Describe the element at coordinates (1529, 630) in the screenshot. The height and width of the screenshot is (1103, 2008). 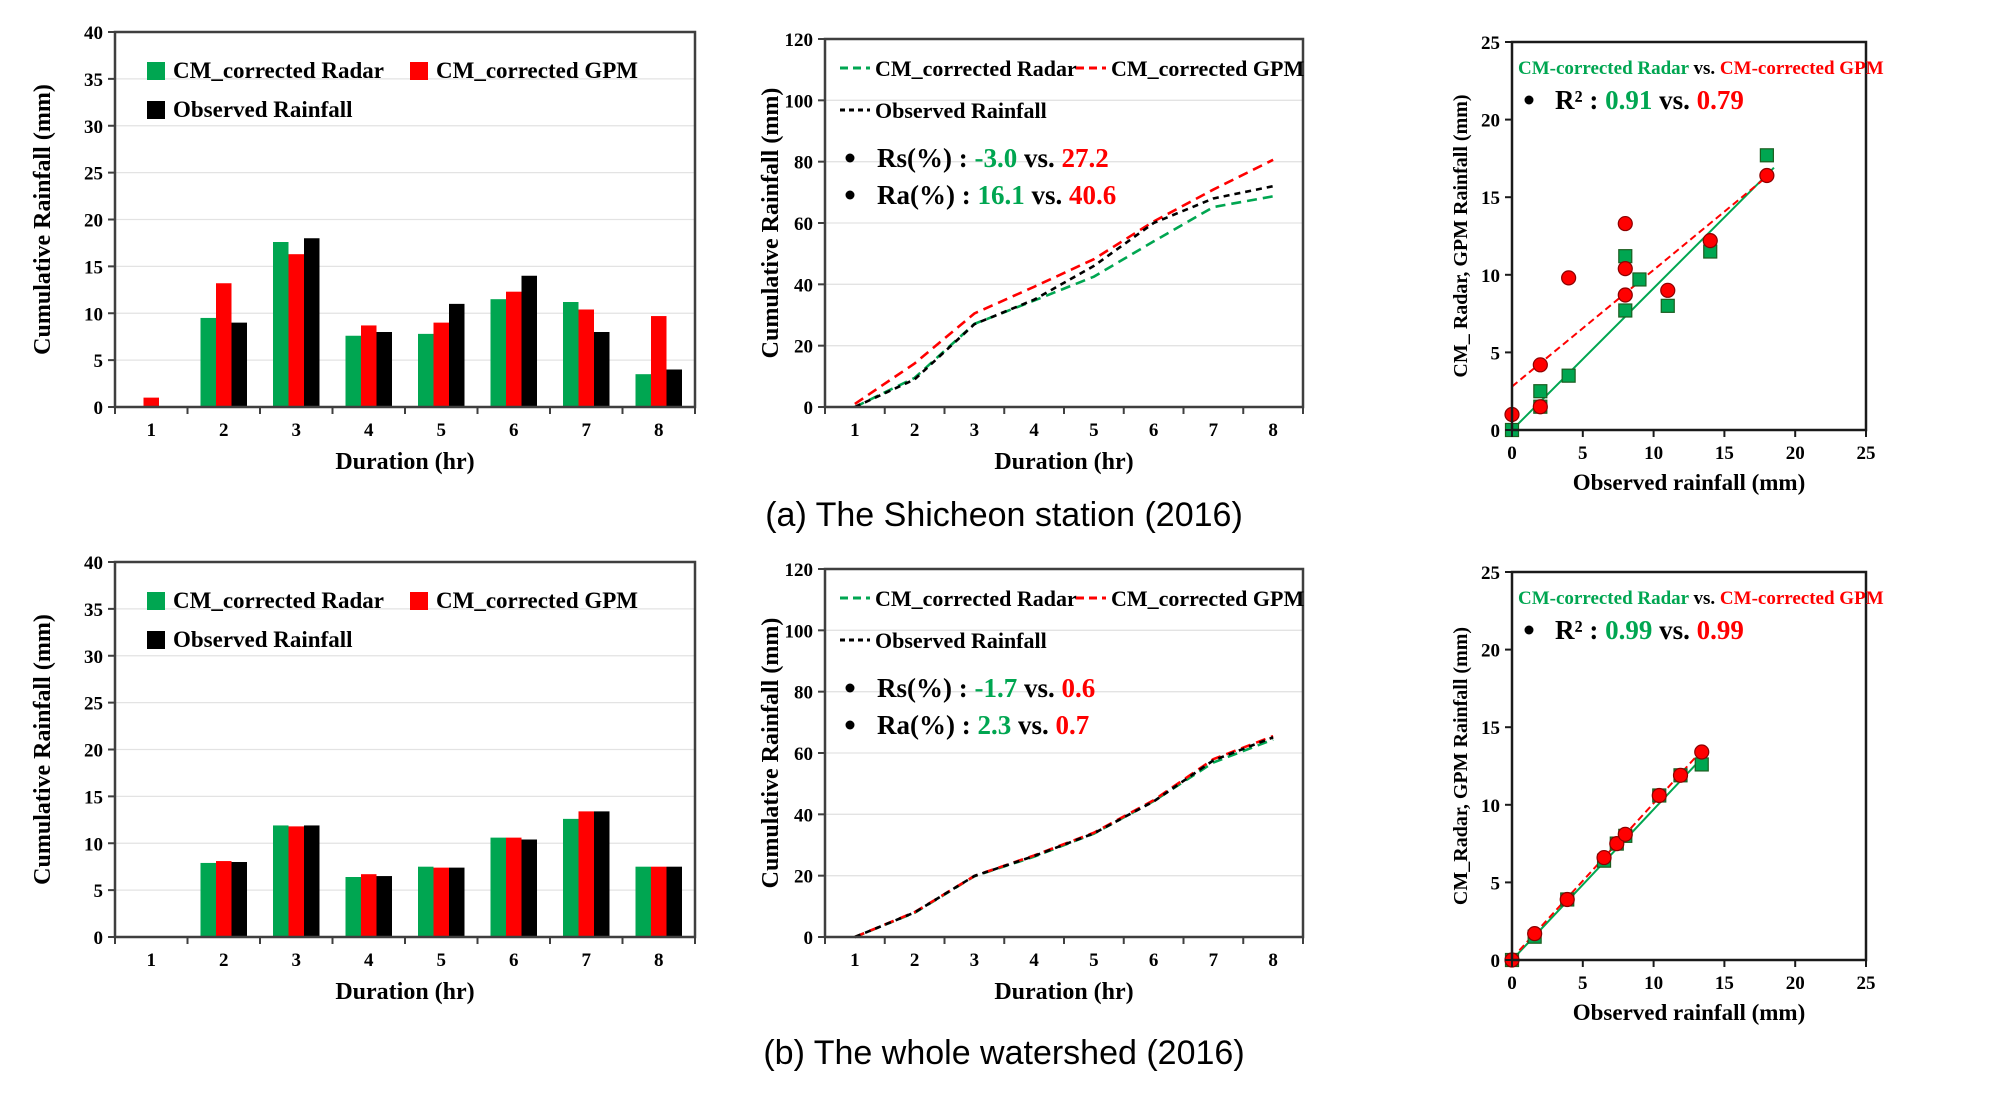
I see `bullet-icon` at that location.